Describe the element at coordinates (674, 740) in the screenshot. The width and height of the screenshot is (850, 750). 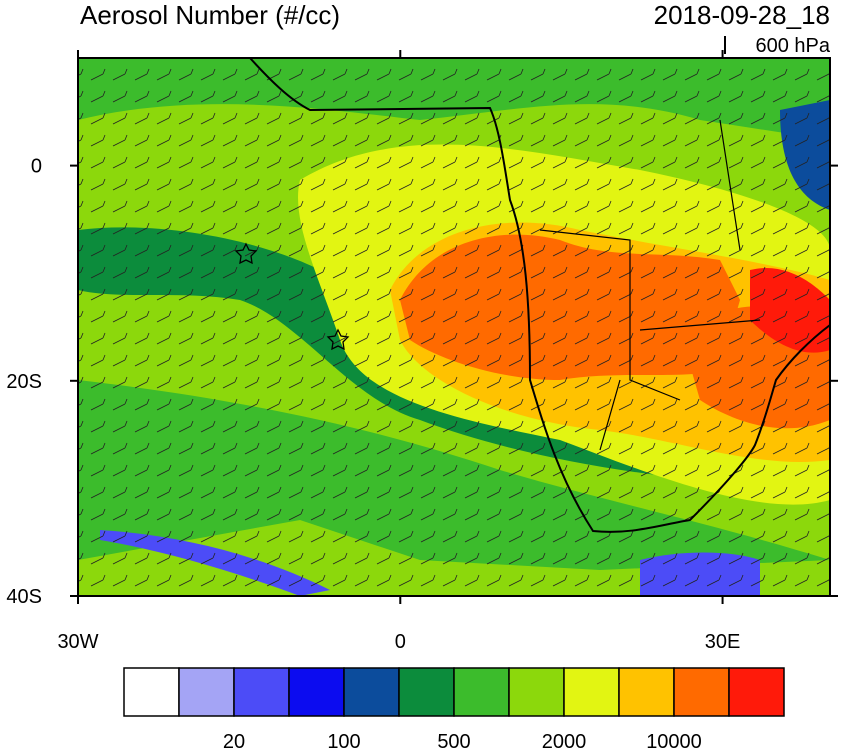
I see `colorbar-label: 10000` at that location.